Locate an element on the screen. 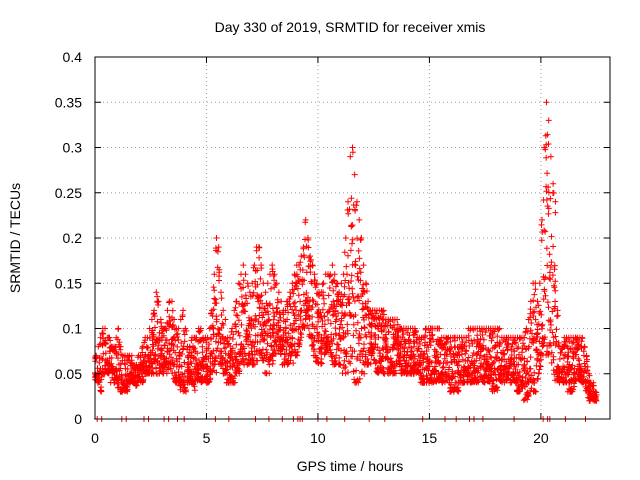  x-tick-label: 20 is located at coordinates (541, 438).